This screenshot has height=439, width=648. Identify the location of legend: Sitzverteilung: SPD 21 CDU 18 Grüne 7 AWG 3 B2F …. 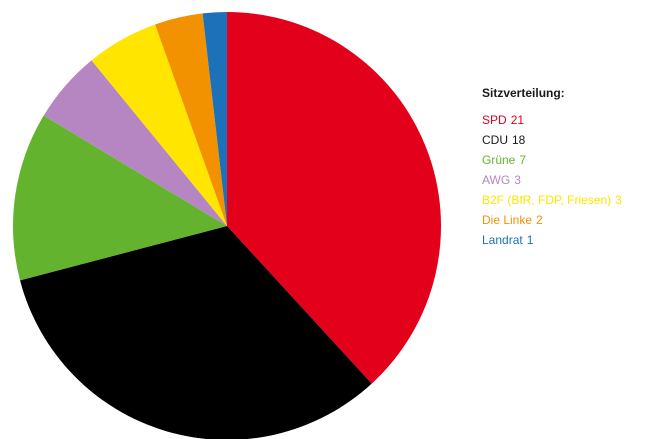
(552, 168).